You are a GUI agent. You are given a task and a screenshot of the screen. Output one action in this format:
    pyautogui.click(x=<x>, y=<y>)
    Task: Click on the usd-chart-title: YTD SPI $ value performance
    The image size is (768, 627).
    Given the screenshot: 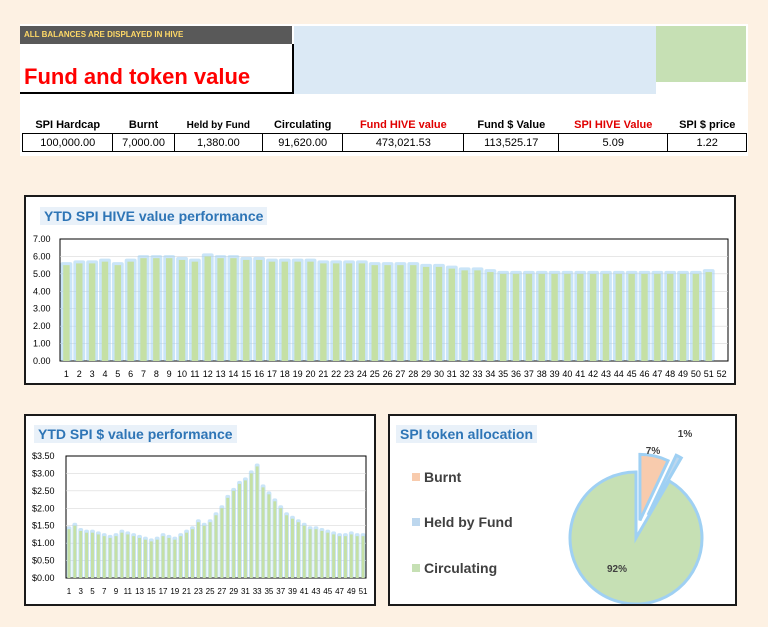 What is the action you would take?
    pyautogui.click(x=135, y=434)
    